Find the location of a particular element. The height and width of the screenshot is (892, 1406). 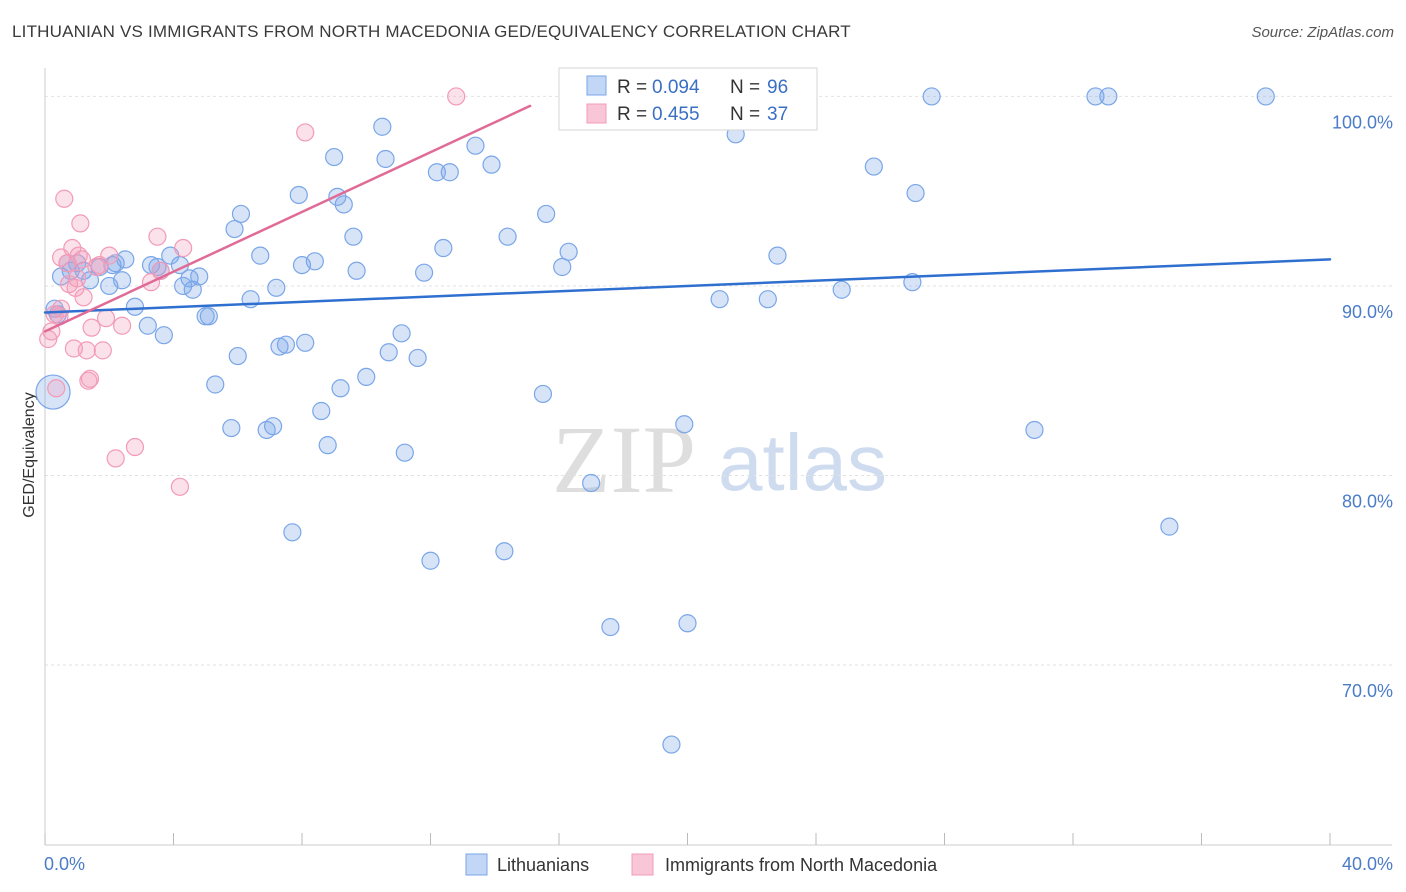

stats-n-label-lithuanians: N = is located at coordinates (747, 87).